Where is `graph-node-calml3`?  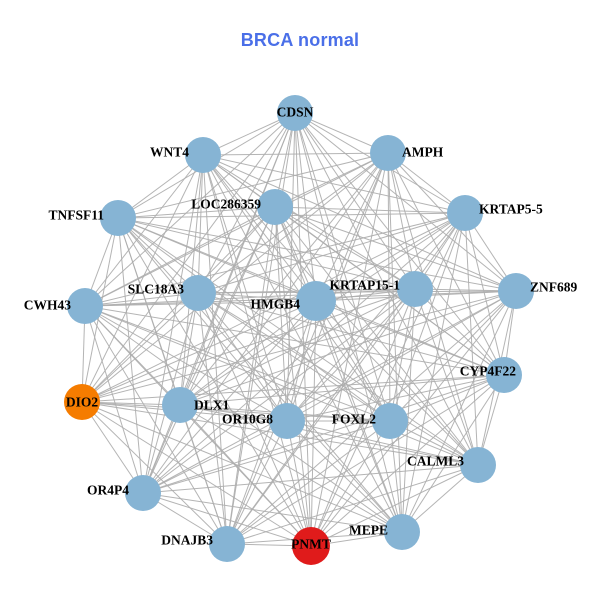 graph-node-calml3 is located at coordinates (478, 465).